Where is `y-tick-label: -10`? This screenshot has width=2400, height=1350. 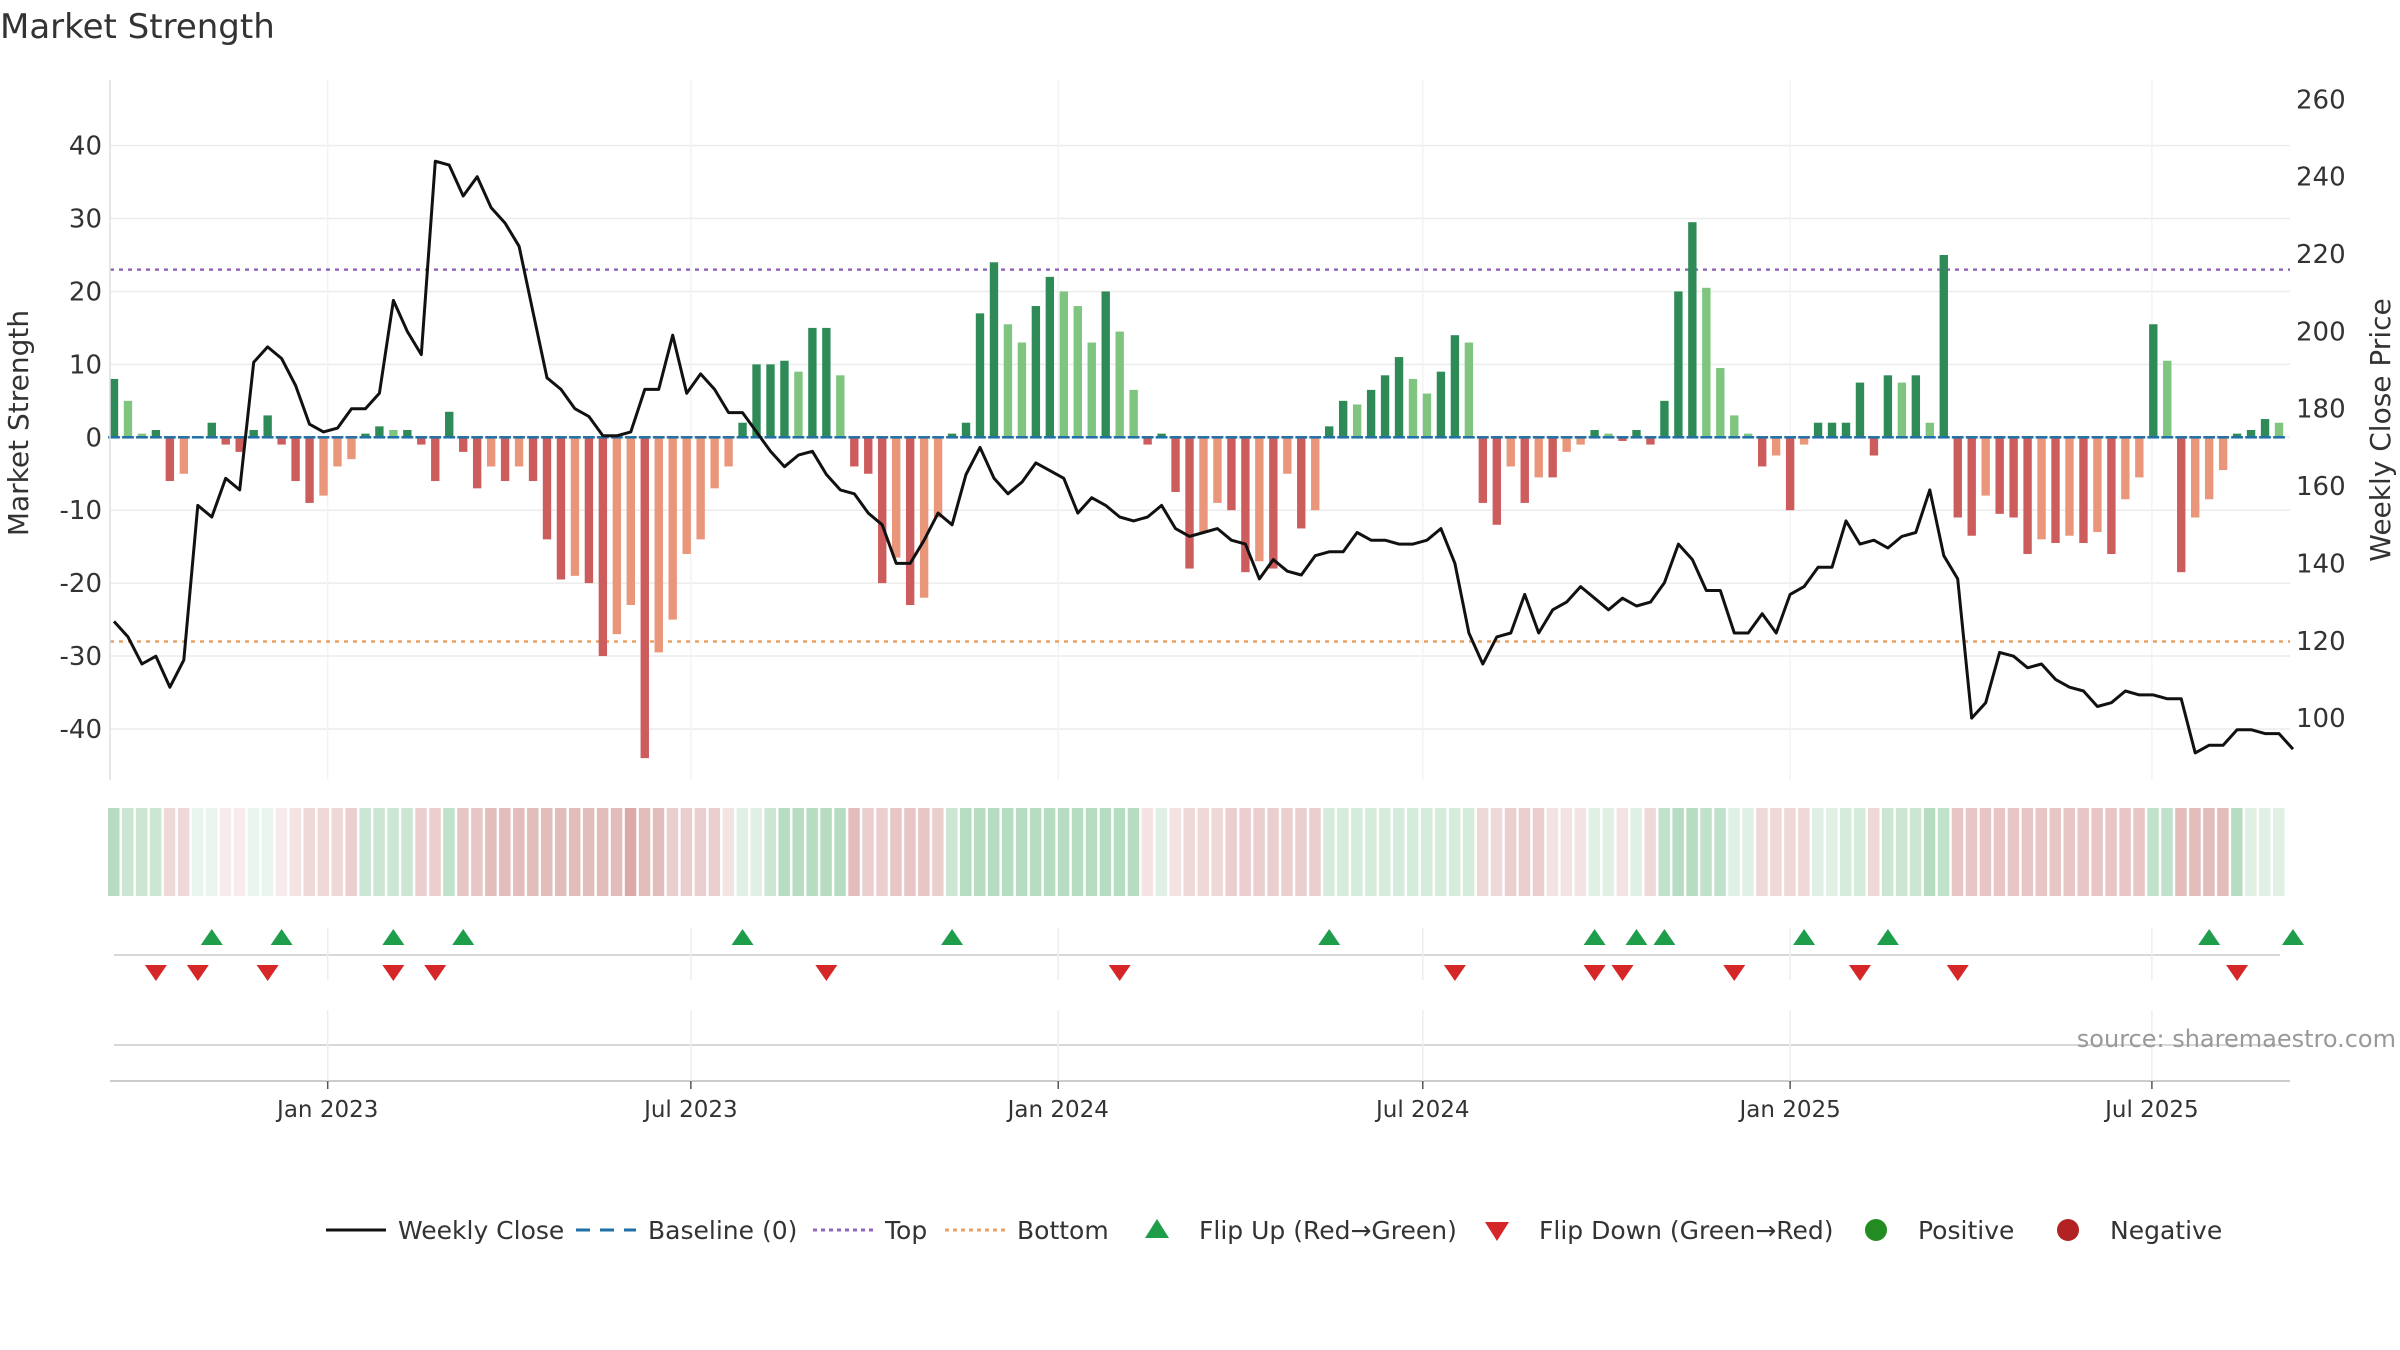 y-tick-label: -10 is located at coordinates (81, 511).